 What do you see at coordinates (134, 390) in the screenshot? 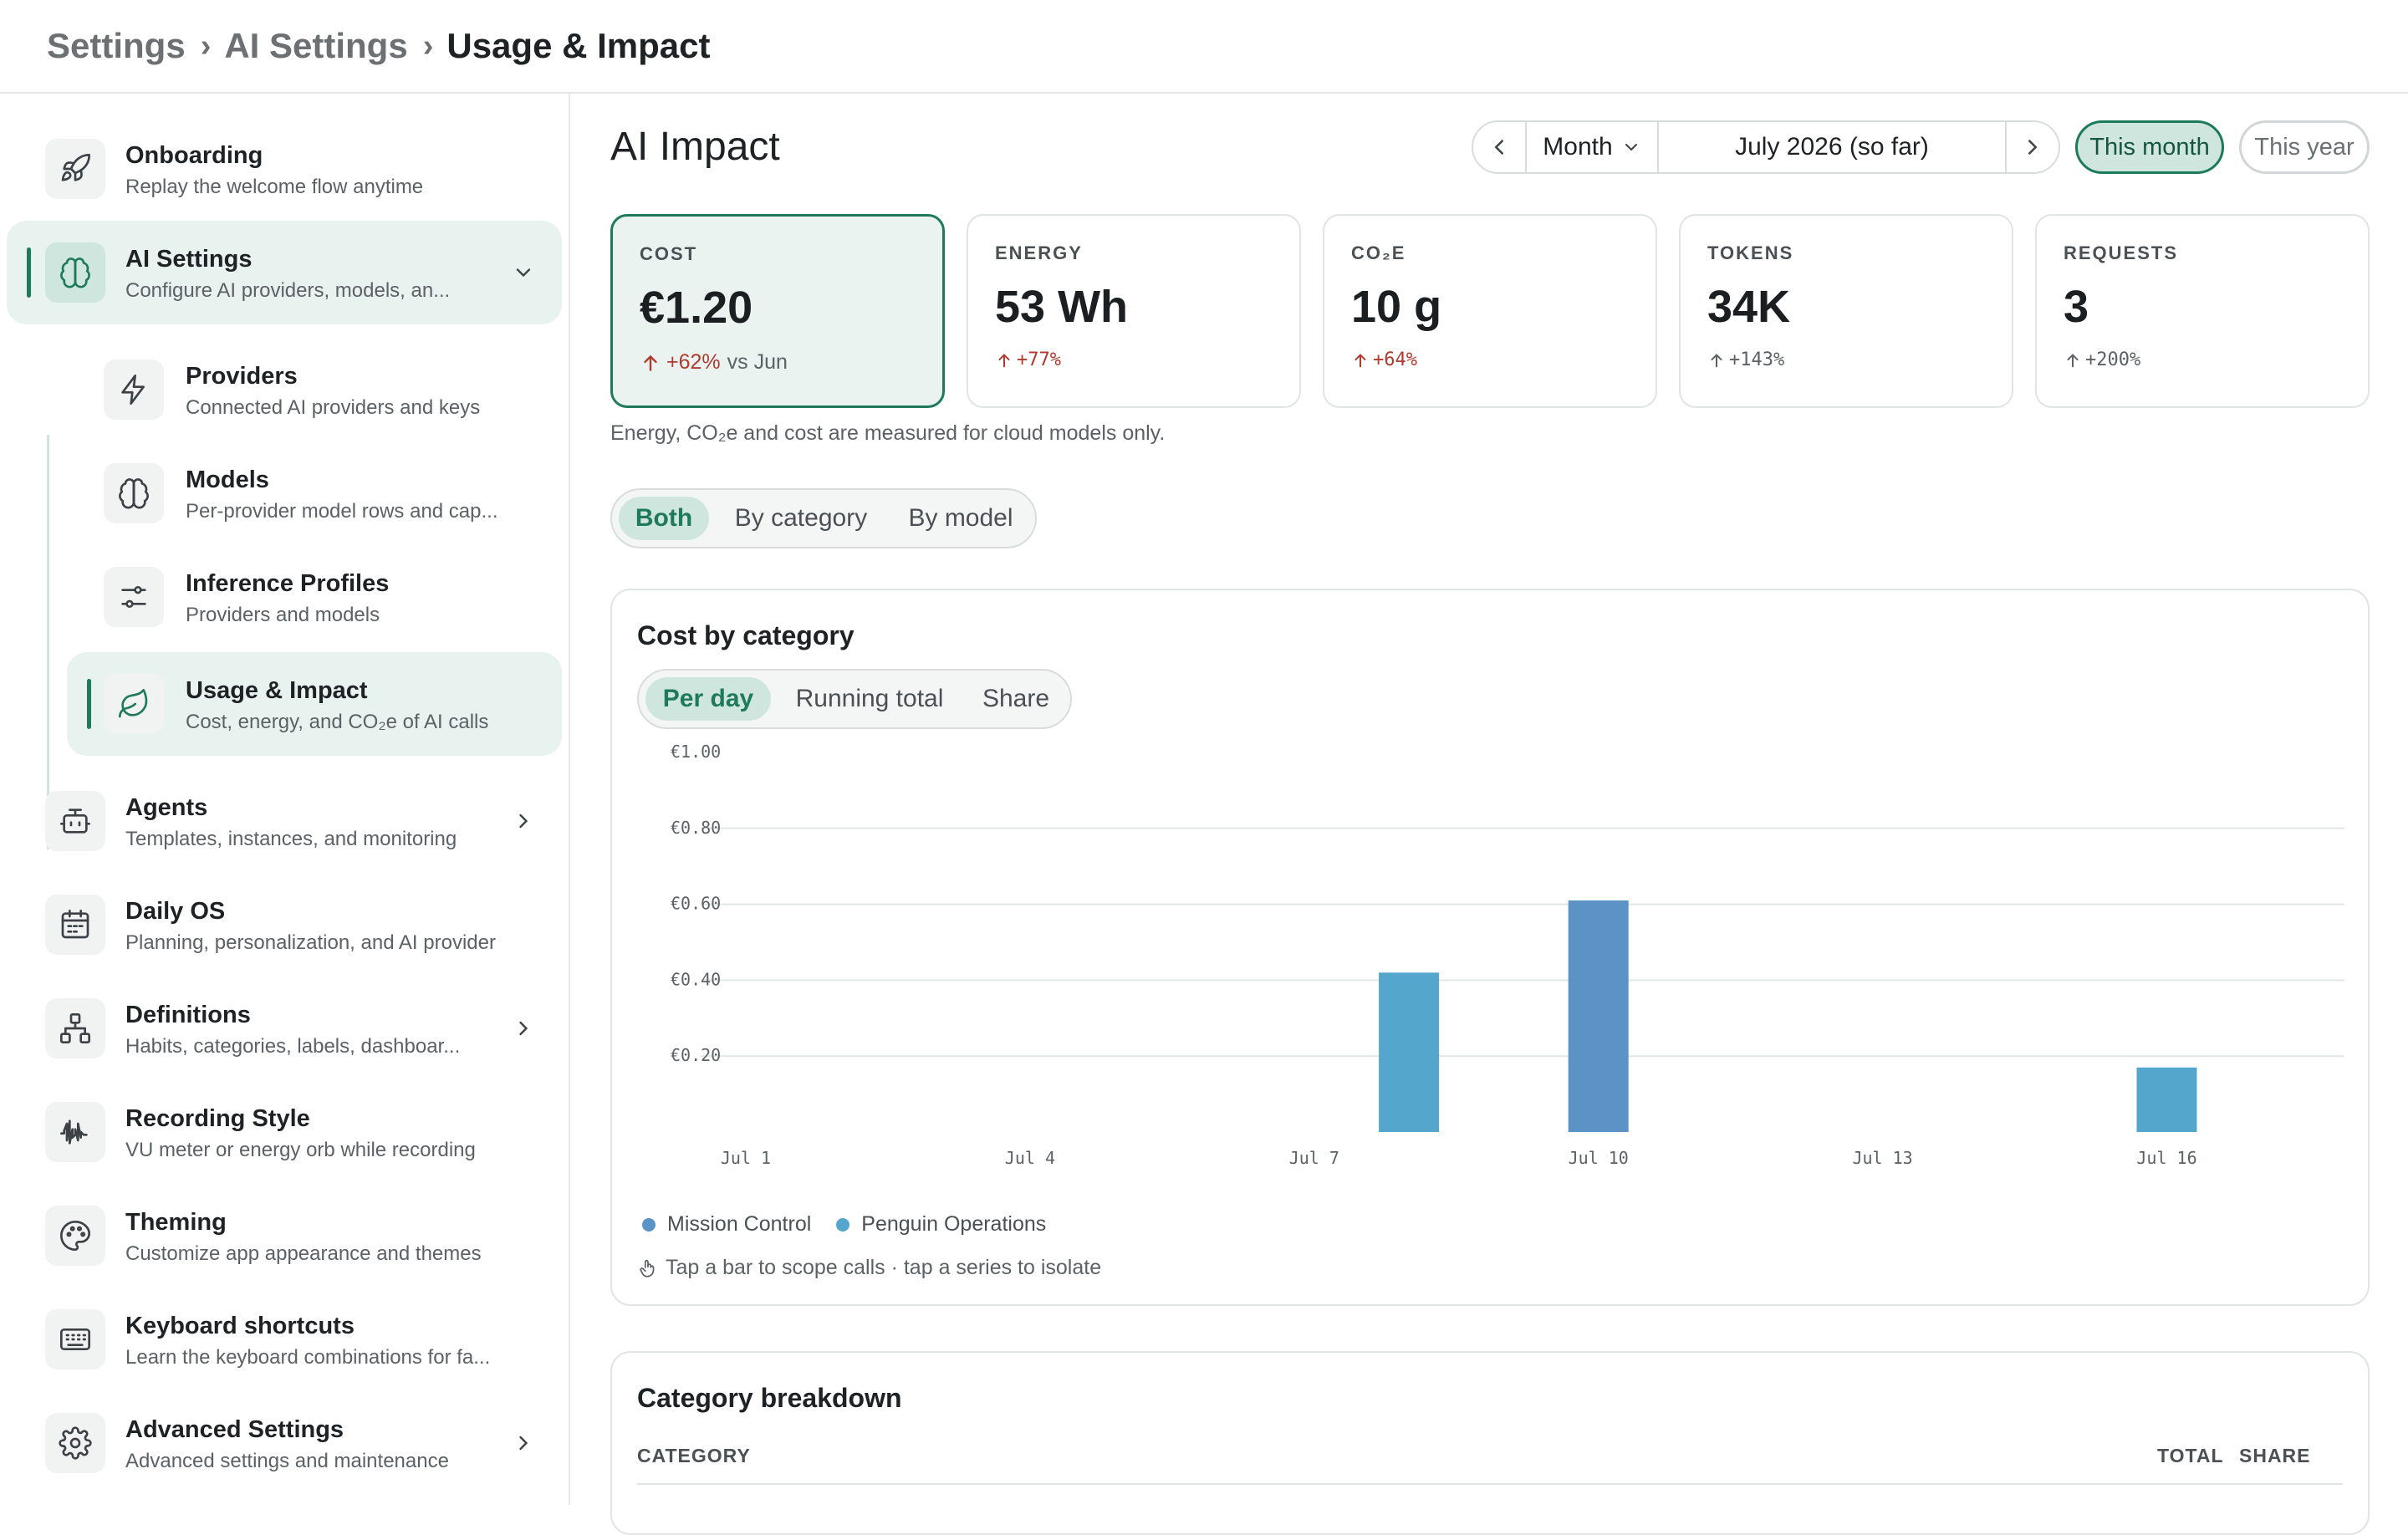
I see `bolt-icon` at bounding box center [134, 390].